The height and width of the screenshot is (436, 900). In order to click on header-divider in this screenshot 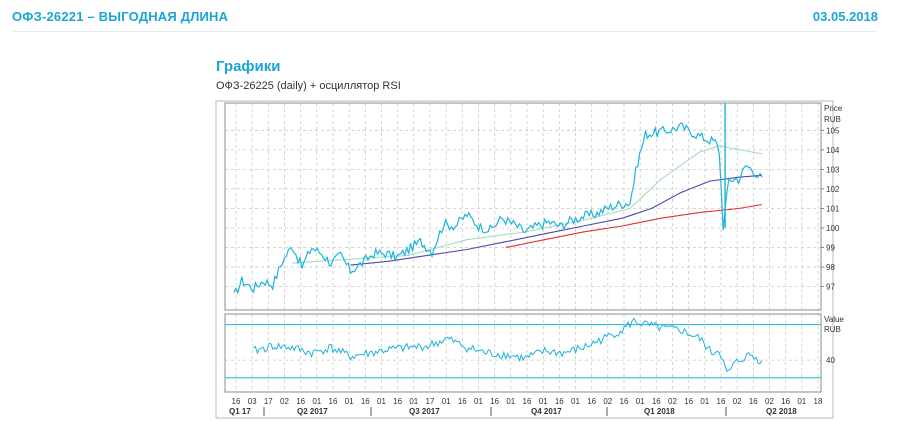, I will do `click(445, 31)`.